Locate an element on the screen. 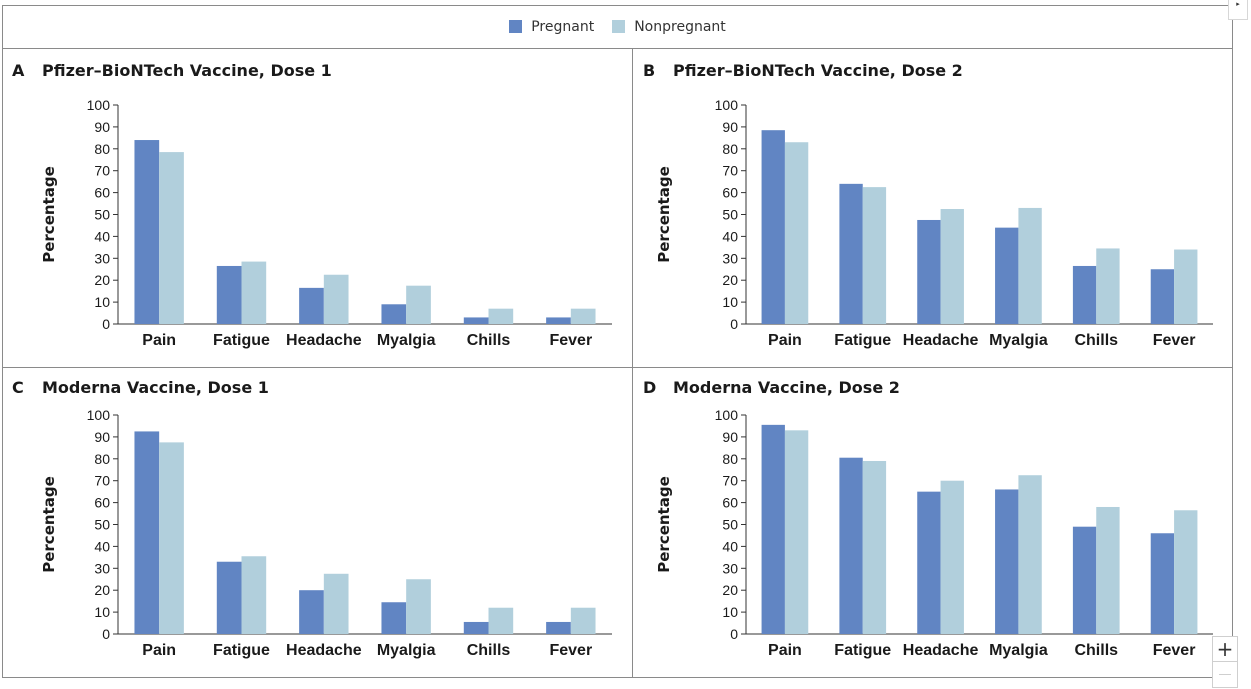 The width and height of the screenshot is (1251, 689). panel-title-a: A Pfizer–BioNTech Vaccine, Dose 1 is located at coordinates (172, 70).